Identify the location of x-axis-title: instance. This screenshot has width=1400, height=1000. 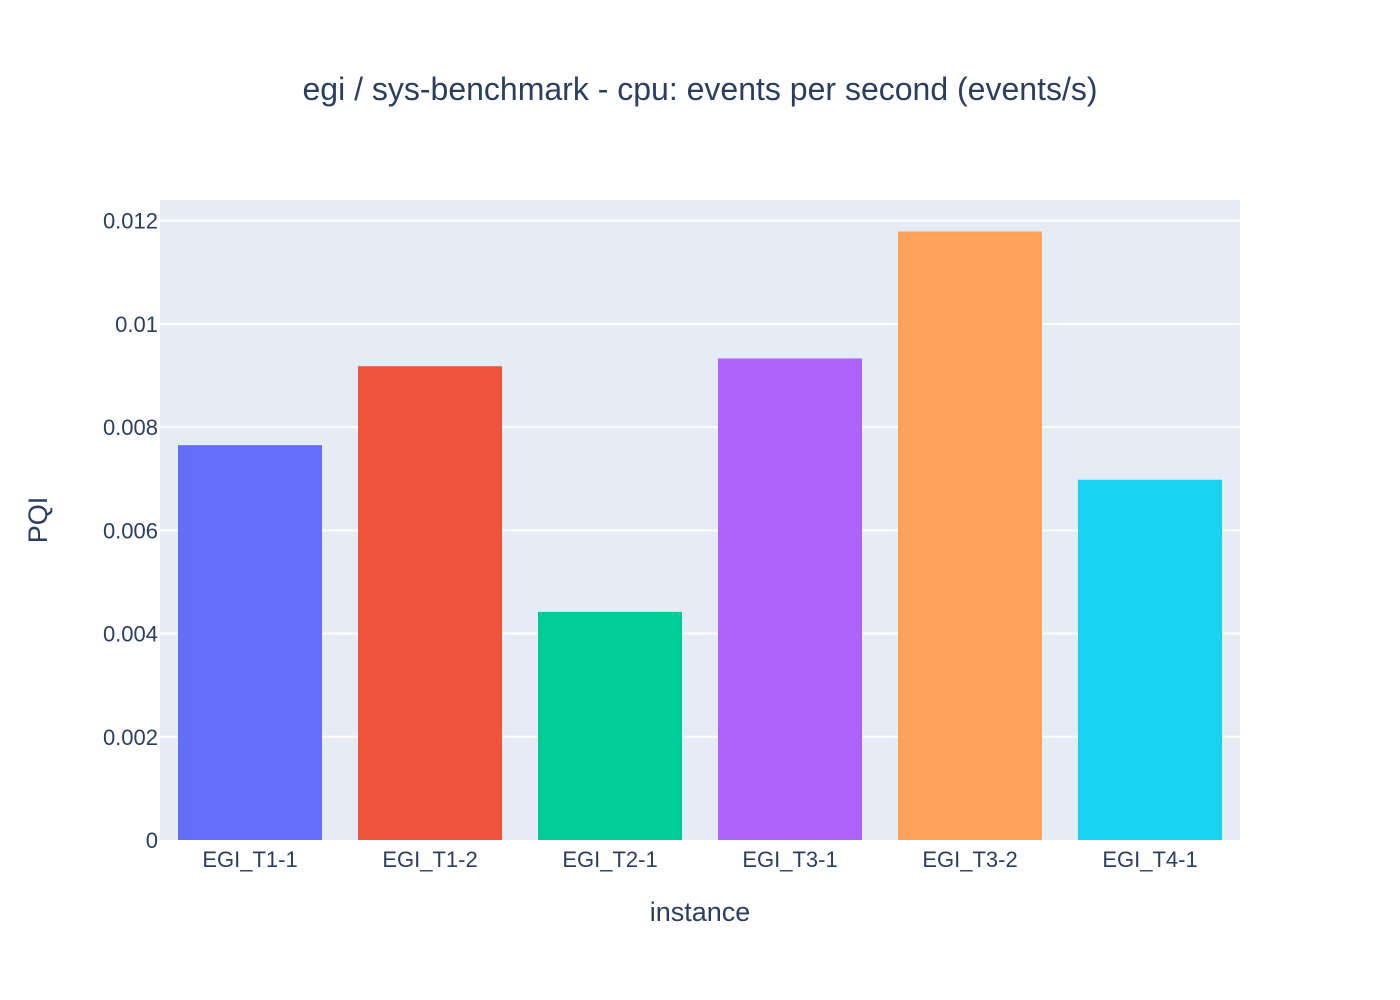
(700, 912).